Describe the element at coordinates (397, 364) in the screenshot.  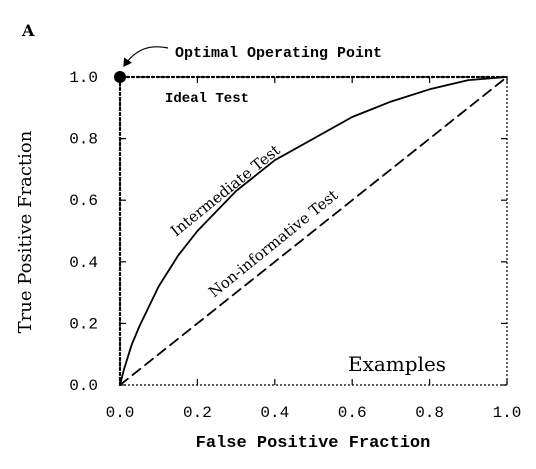
I see `examples-label: Examples` at that location.